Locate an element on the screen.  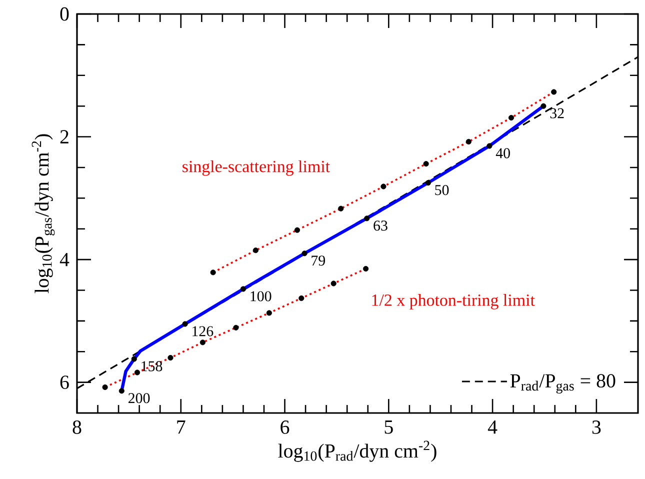
x-tick-label: 4 is located at coordinates (493, 427).